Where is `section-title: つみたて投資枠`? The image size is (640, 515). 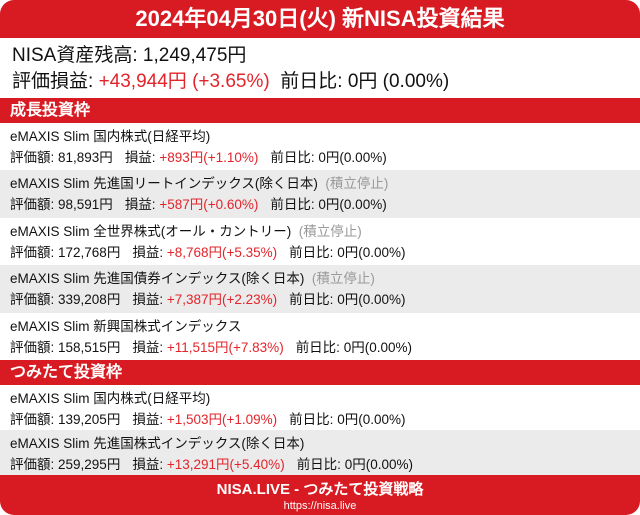 section-title: つみたて投資枠 is located at coordinates (320, 372).